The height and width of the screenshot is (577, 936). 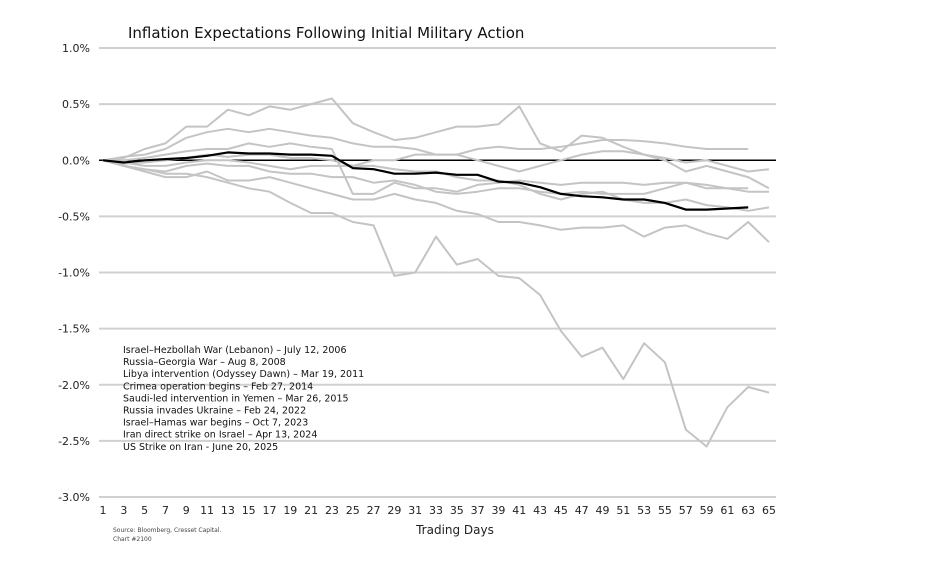 I want to click on x-tick-label: 41, so click(x=519, y=510).